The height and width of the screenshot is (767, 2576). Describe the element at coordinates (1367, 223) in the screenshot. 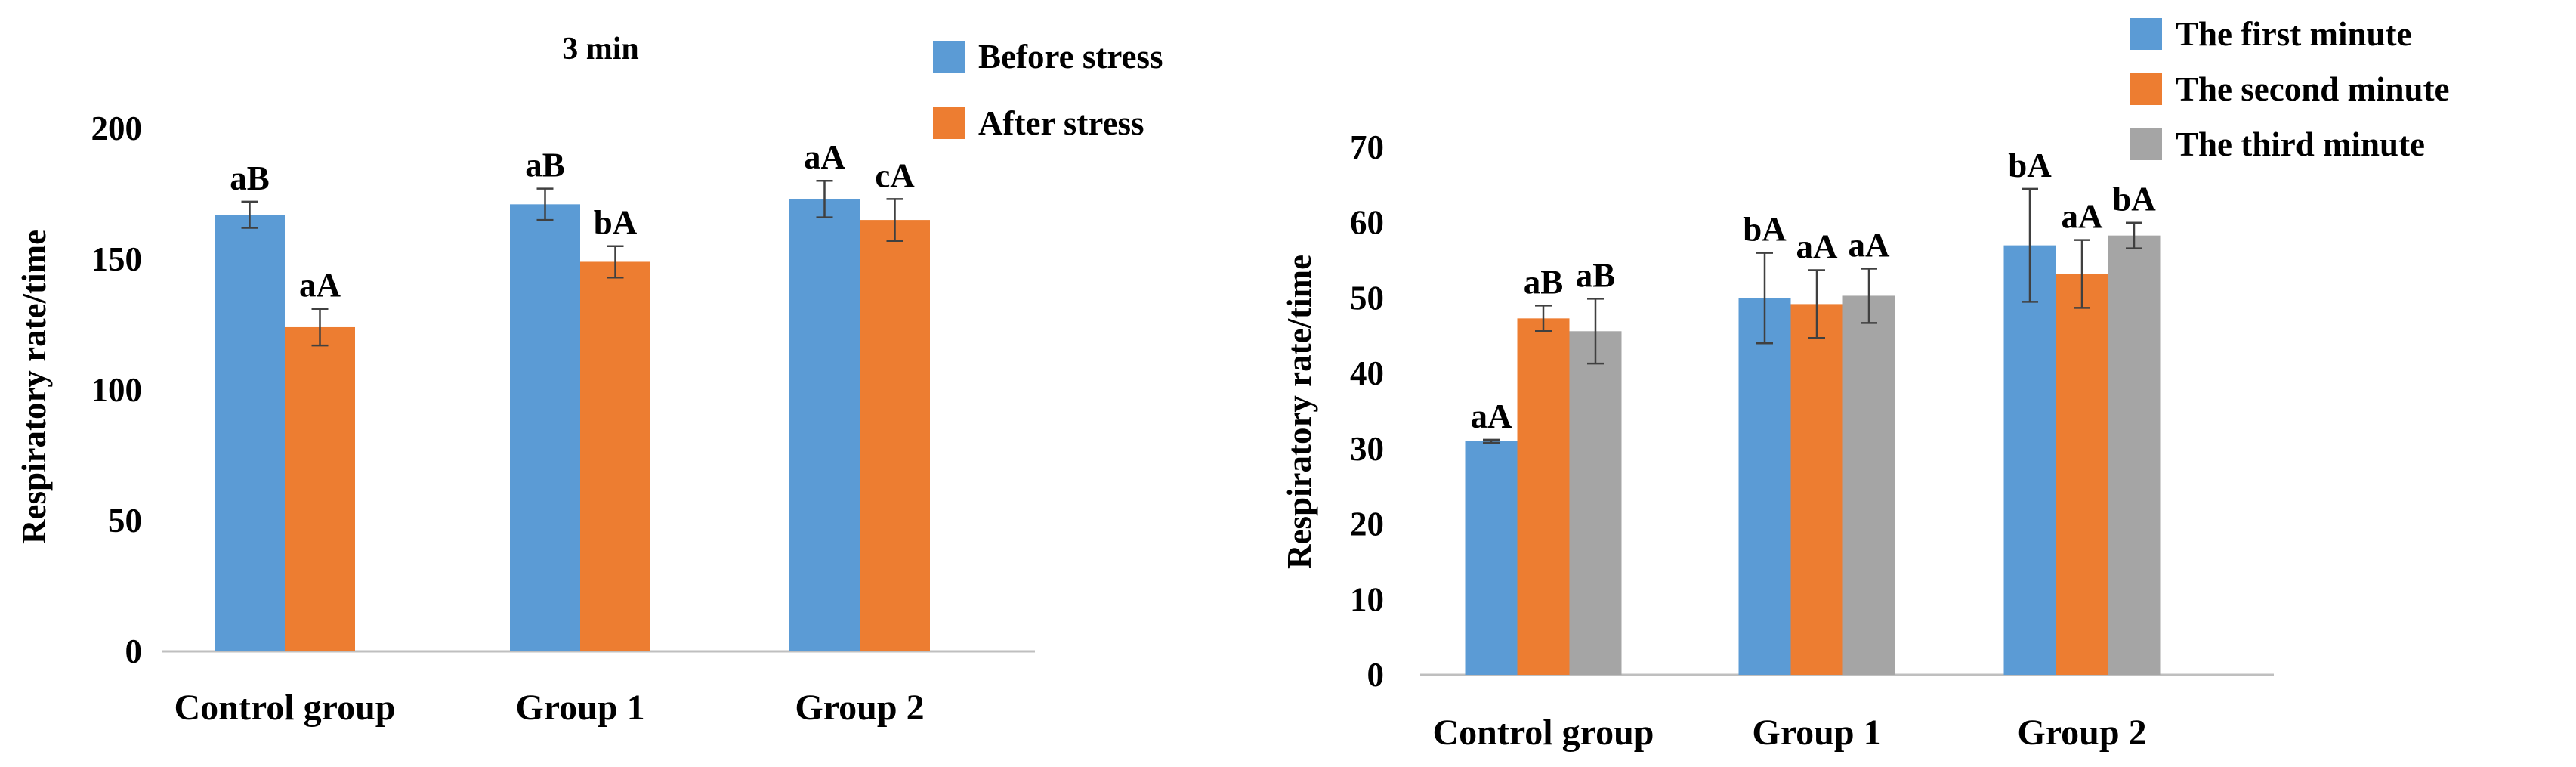

I see `y-tick-label: 60` at that location.